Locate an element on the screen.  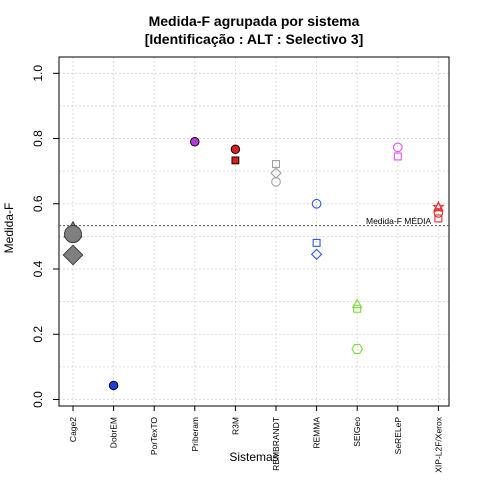
x-tick-label: DobrEM is located at coordinates (114, 432).